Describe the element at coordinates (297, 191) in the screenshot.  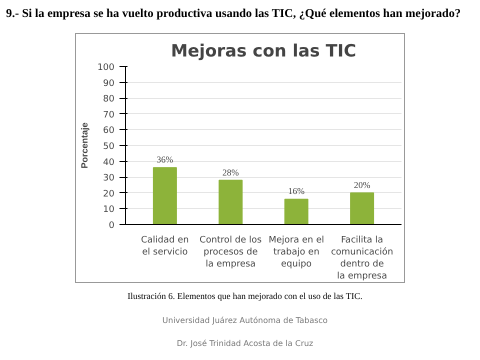
I see `data-label: 16%` at that location.